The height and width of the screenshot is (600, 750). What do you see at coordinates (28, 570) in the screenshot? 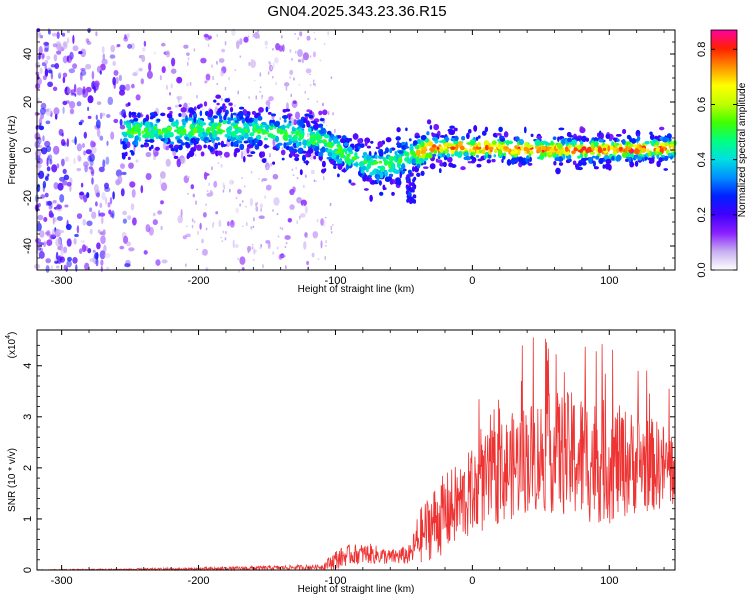
I see `snr-y-tick-label: 0` at bounding box center [28, 570].